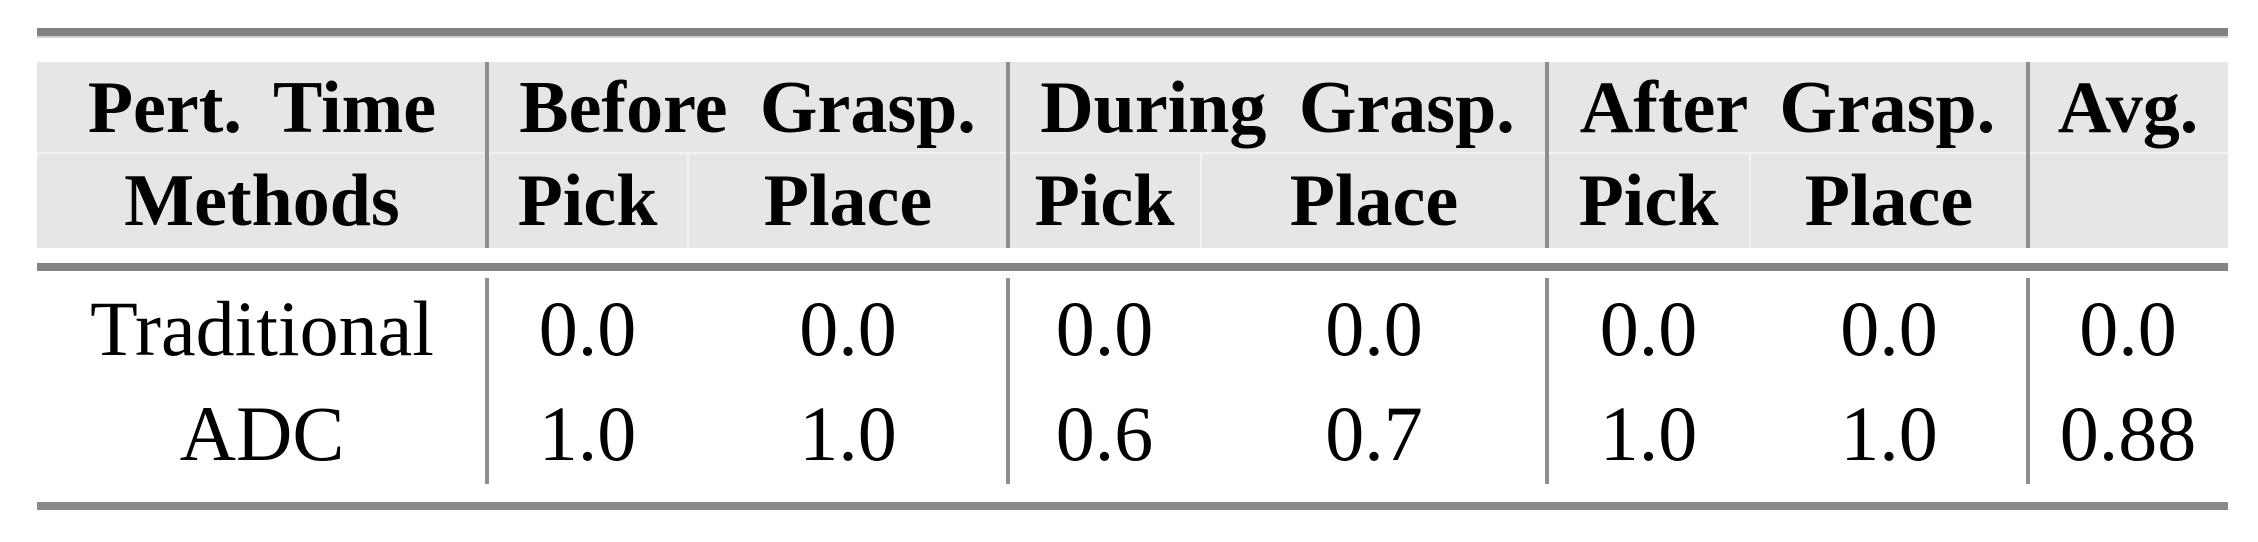  Describe the element at coordinates (1201, 201) in the screenshot. I see `header-subcol-hairline-during` at that location.